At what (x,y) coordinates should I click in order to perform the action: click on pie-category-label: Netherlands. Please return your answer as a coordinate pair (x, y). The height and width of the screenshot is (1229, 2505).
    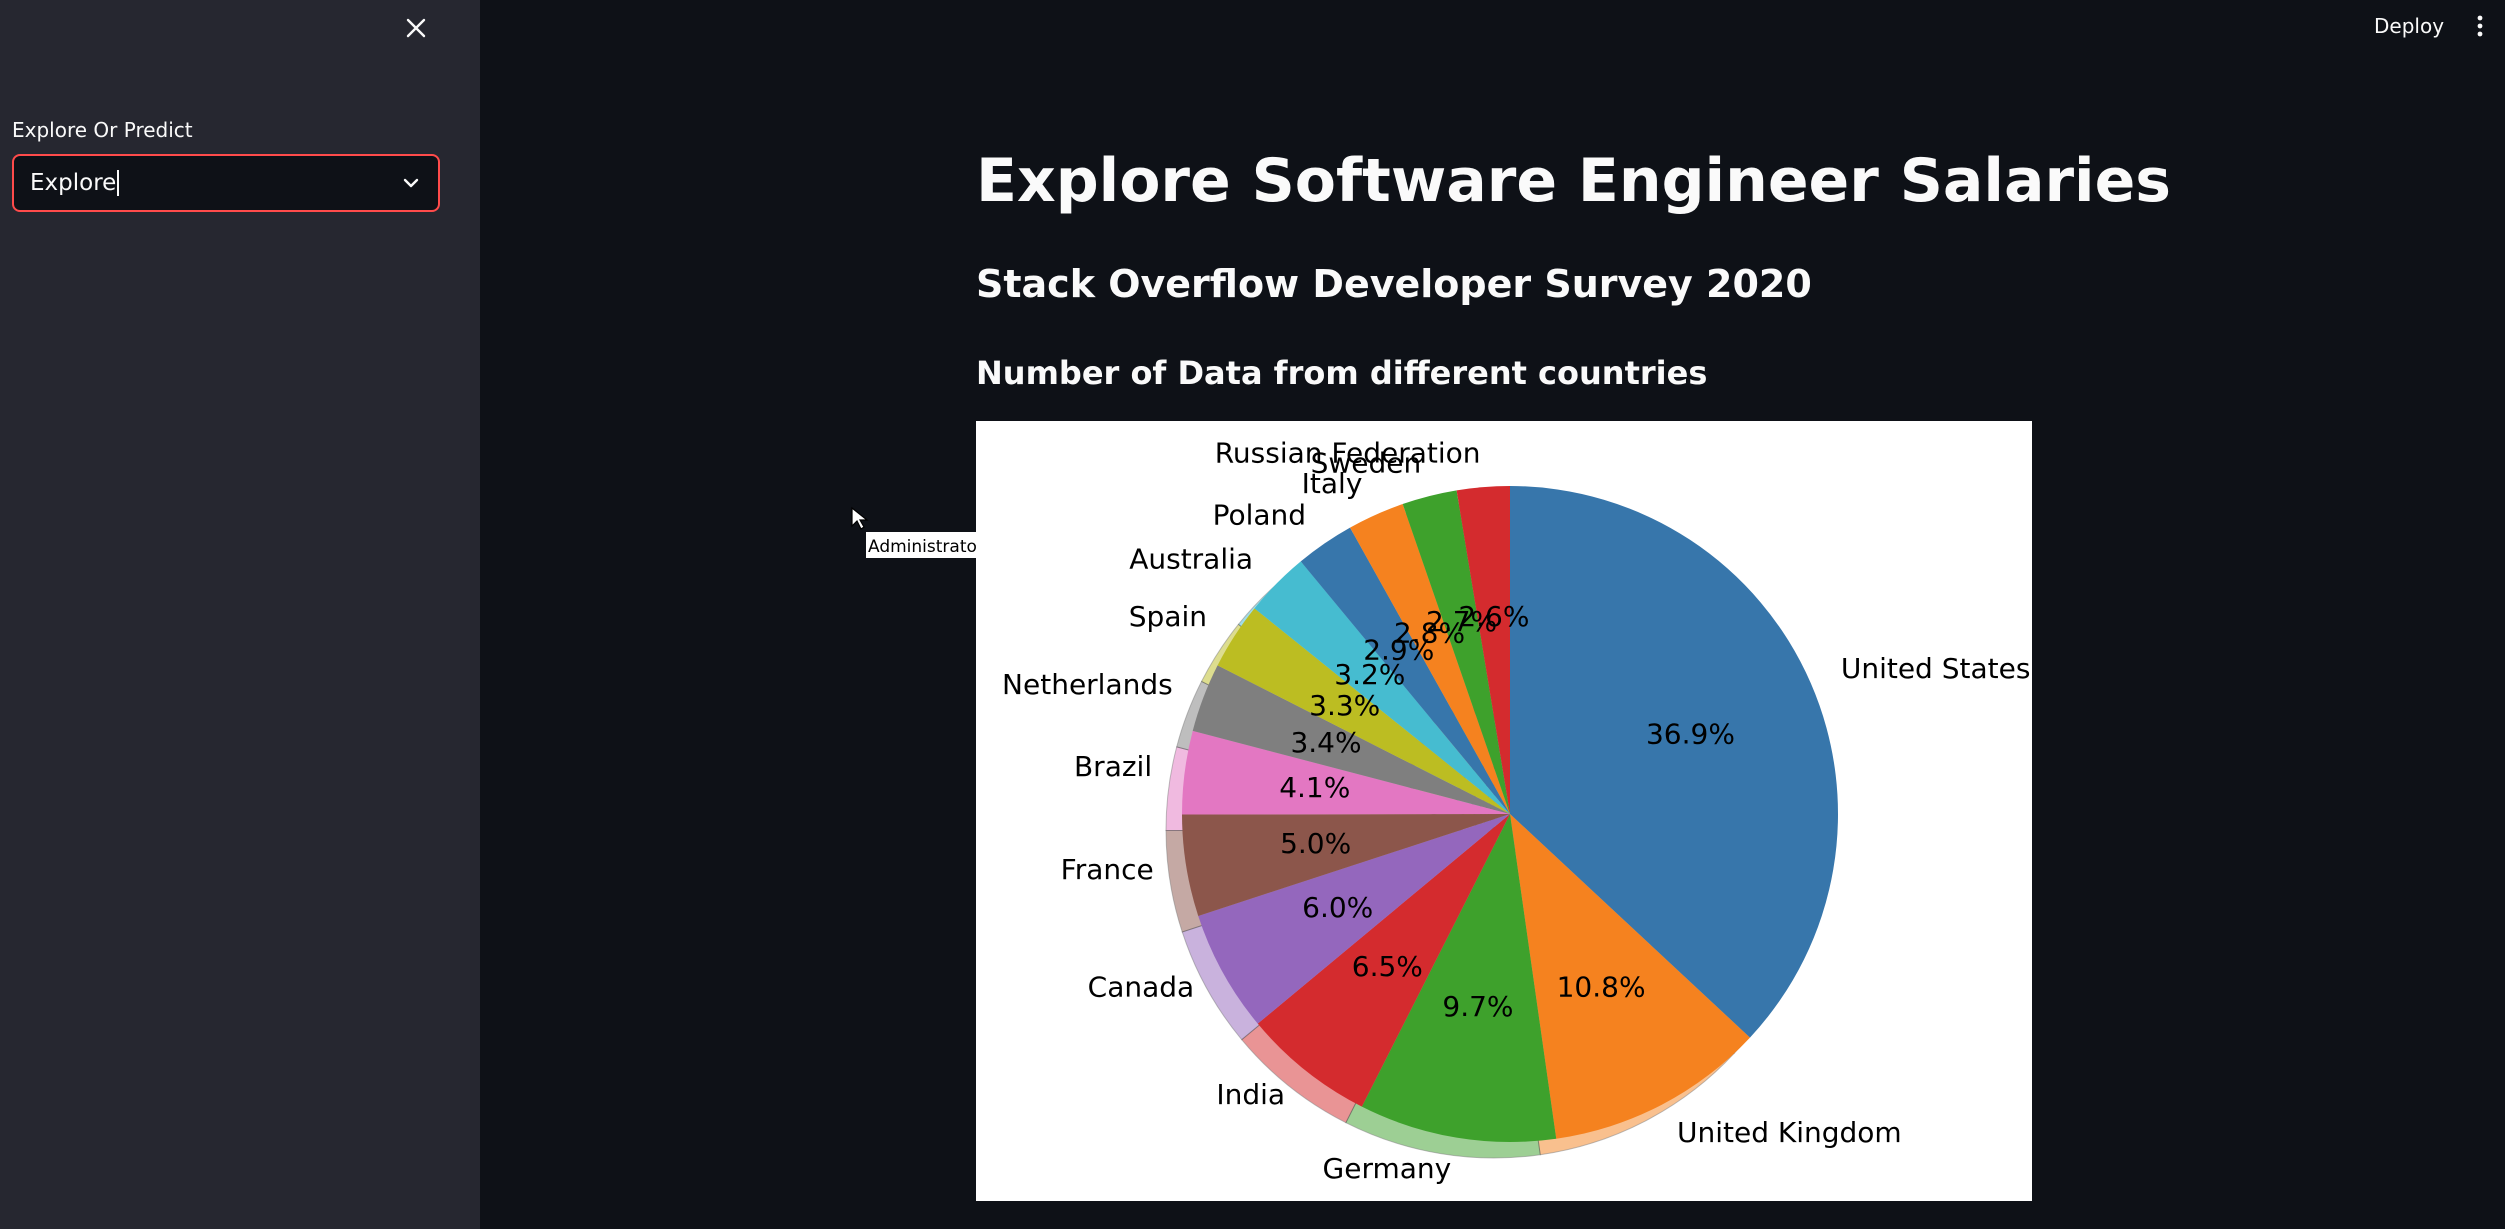
    Looking at the image, I should click on (1087, 684).